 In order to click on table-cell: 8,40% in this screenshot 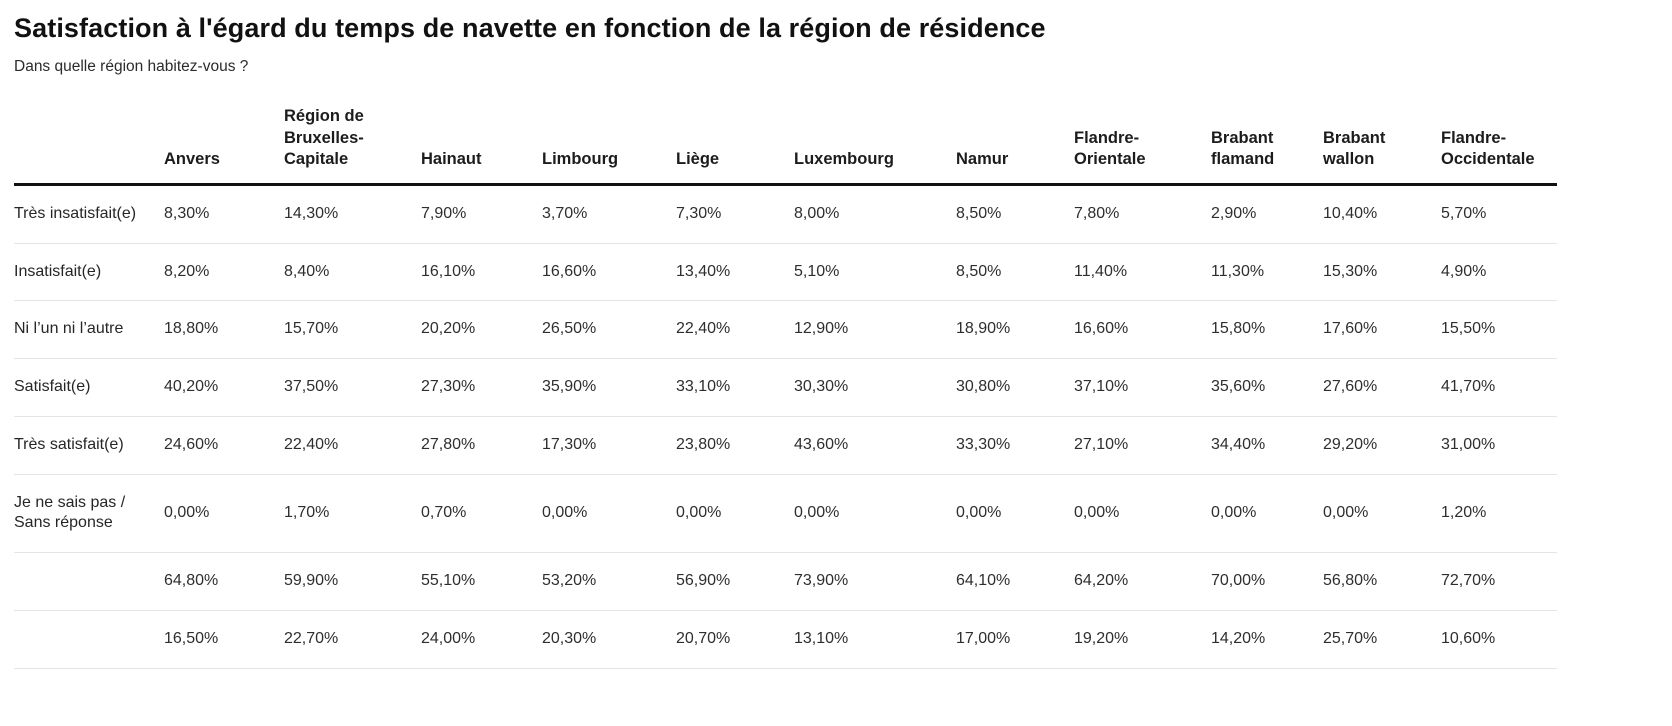, I will do `click(352, 272)`.